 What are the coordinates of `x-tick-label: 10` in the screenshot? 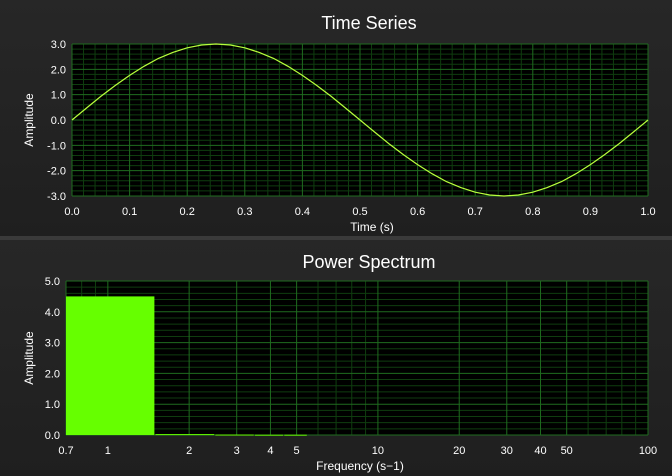 It's located at (378, 451).